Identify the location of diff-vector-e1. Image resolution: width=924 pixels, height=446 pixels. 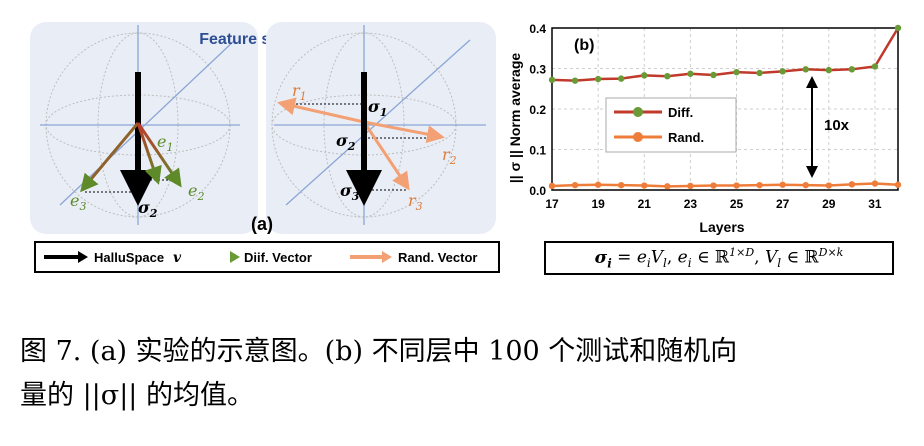
(149, 153).